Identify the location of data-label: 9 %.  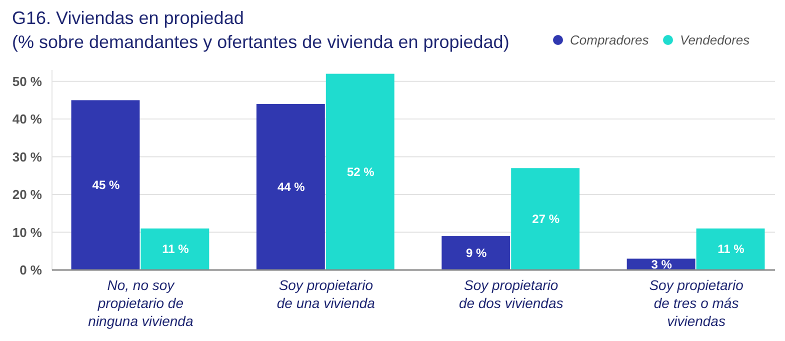
(477, 253).